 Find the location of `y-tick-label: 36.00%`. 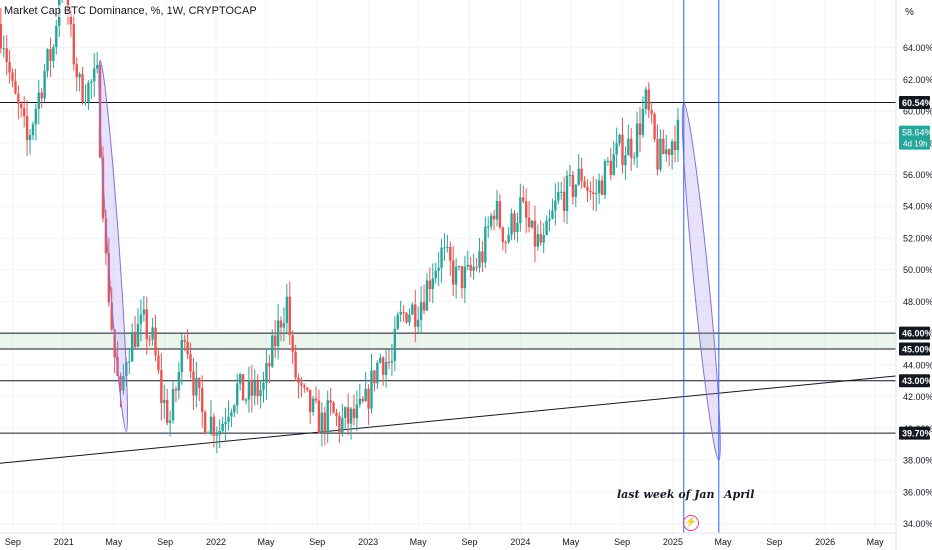

y-tick-label: 36.00% is located at coordinates (917, 492).